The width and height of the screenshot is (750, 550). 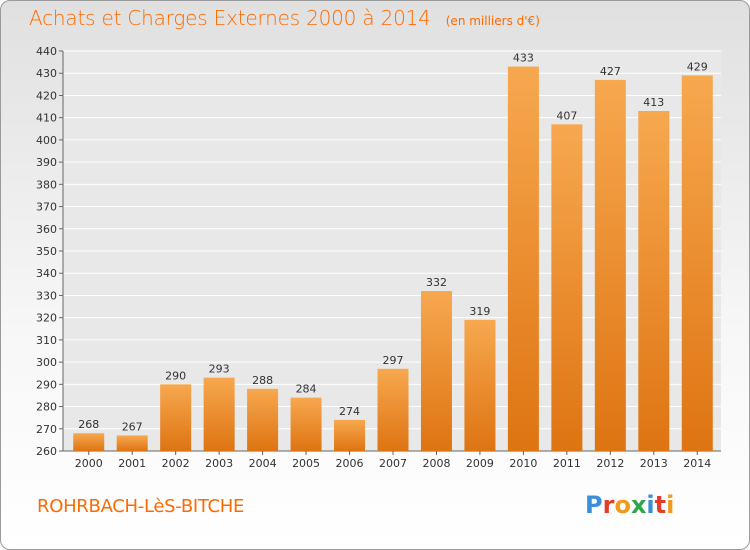 I want to click on proxiti-logo: Proxiti, so click(x=629, y=505).